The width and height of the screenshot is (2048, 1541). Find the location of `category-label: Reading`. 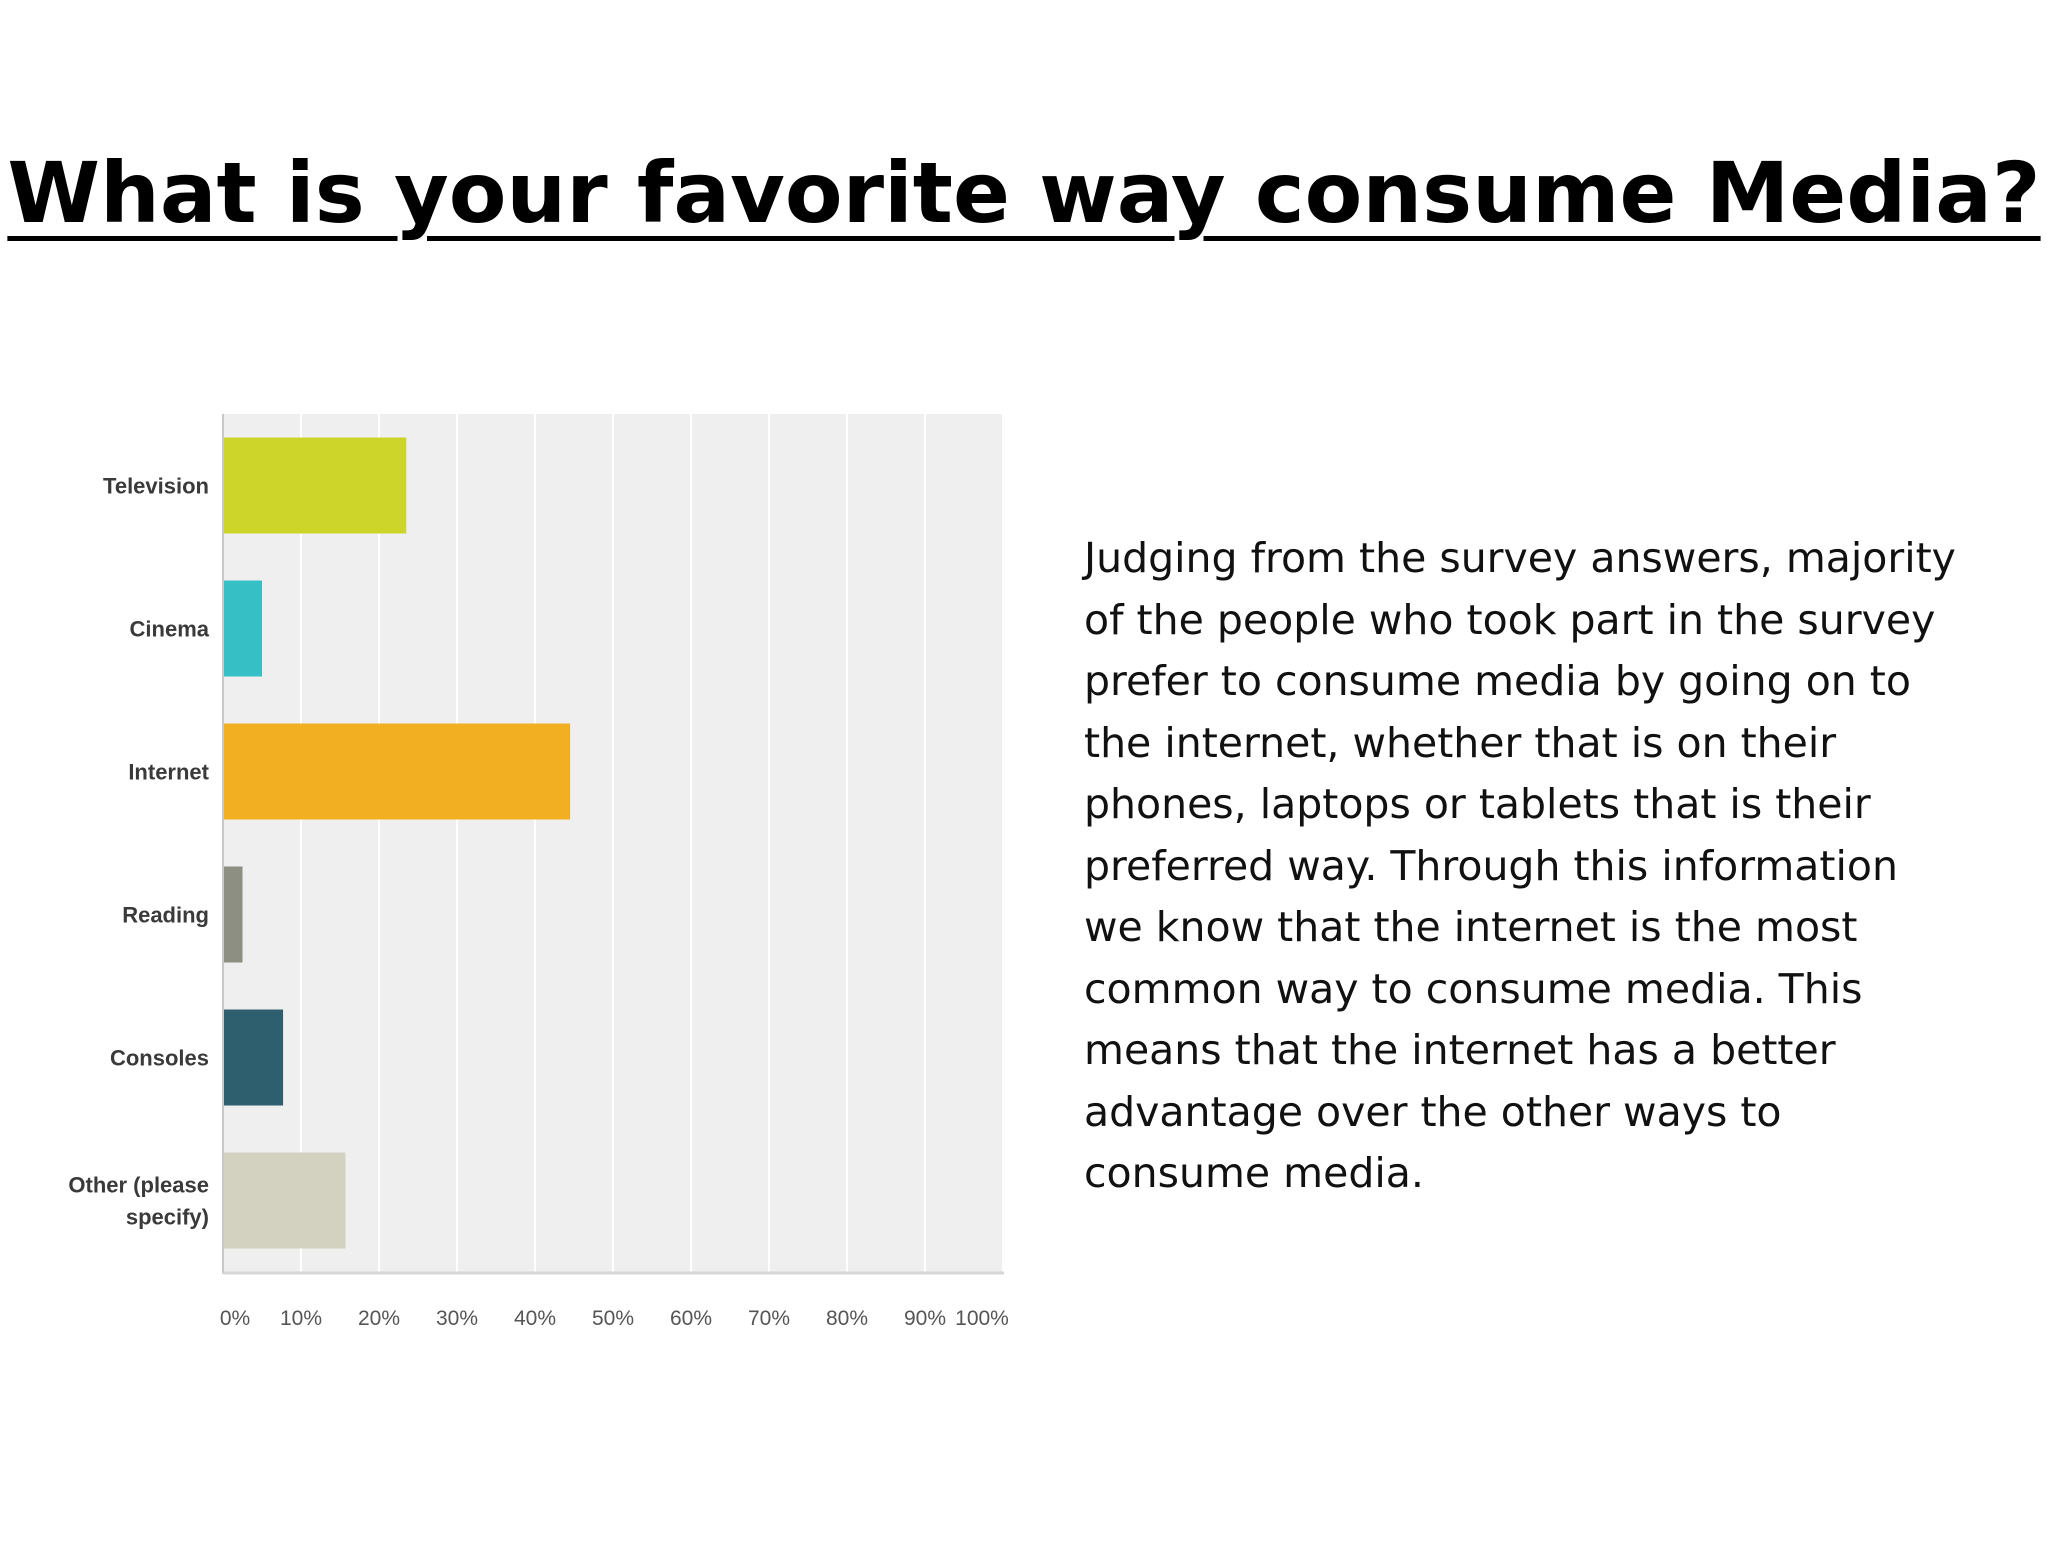

category-label: Reading is located at coordinates (165, 915).